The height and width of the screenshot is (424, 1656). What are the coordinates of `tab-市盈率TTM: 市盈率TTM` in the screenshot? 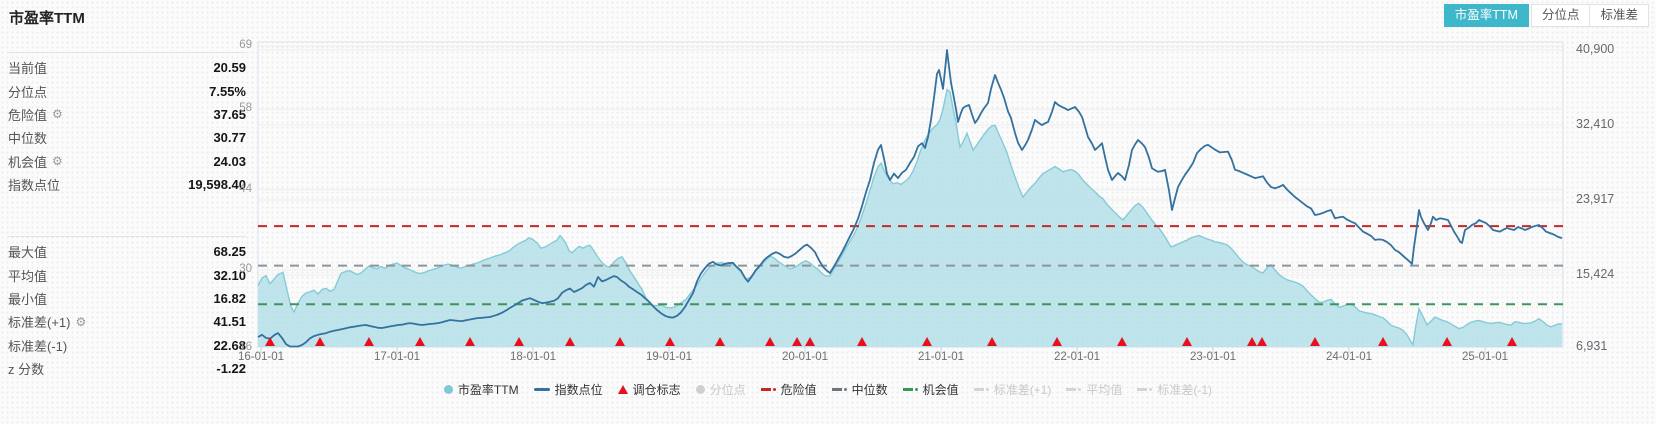 It's located at (1486, 15).